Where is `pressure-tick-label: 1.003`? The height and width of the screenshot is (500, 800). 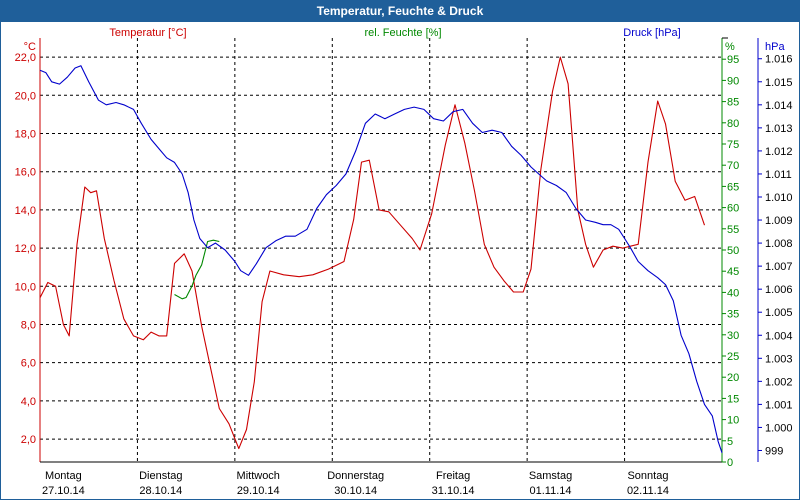 pressure-tick-label: 1.003 is located at coordinates (779, 359).